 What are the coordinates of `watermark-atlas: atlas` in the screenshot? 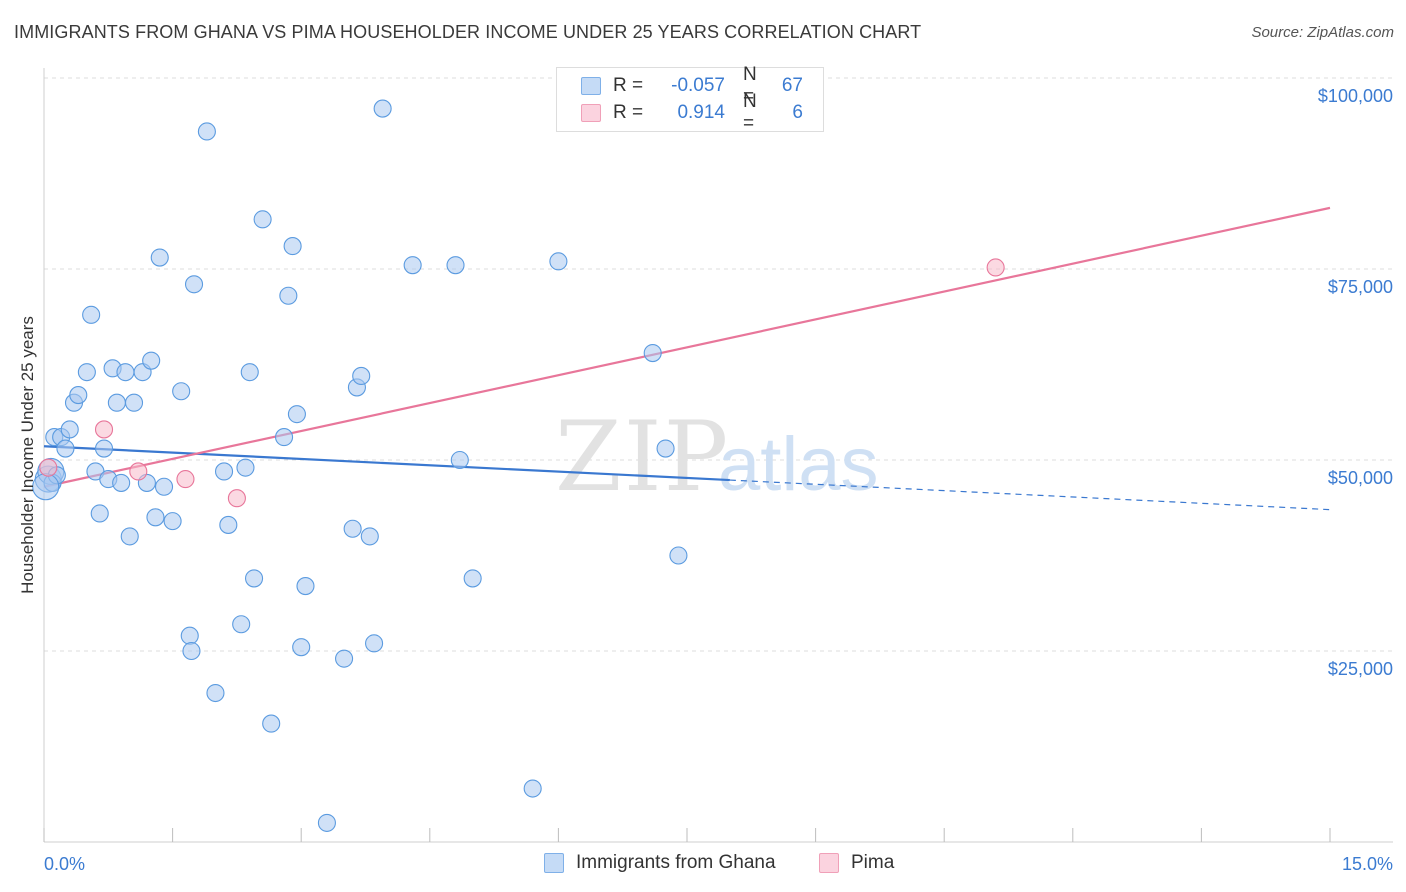 It's located at (798, 464).